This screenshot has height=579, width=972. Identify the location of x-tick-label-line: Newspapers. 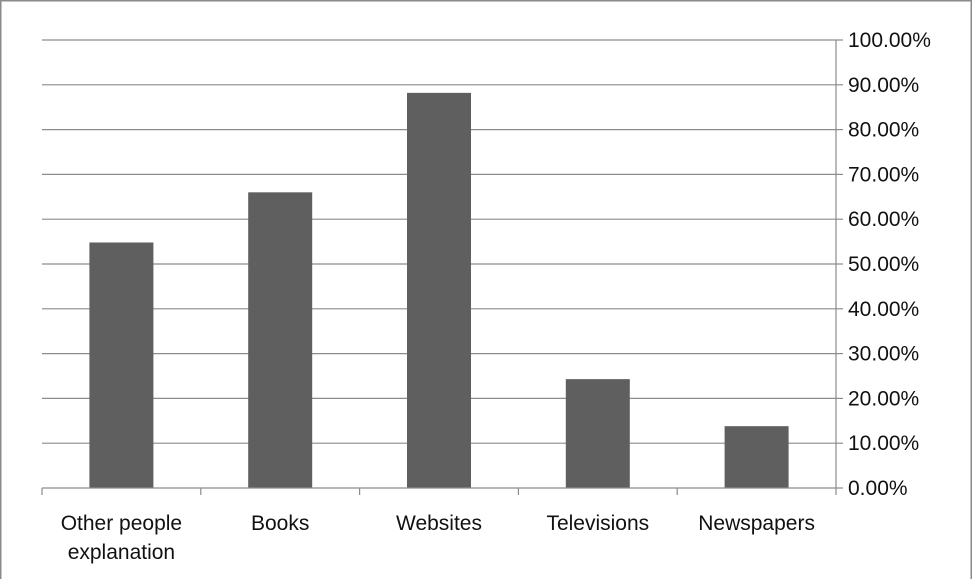
(756, 523).